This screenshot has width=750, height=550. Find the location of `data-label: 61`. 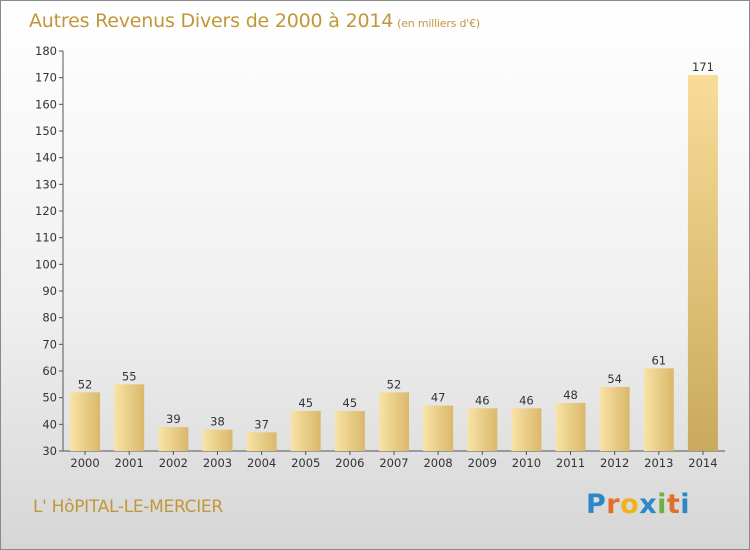

data-label: 61 is located at coordinates (658, 360).